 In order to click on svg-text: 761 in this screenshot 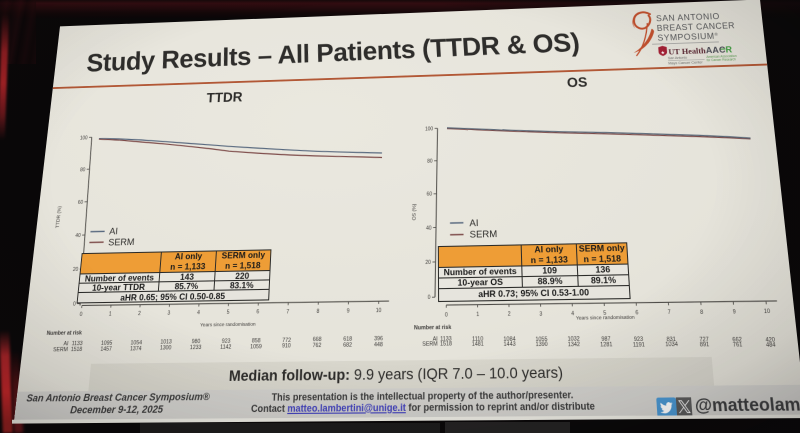, I will do `click(738, 344)`.